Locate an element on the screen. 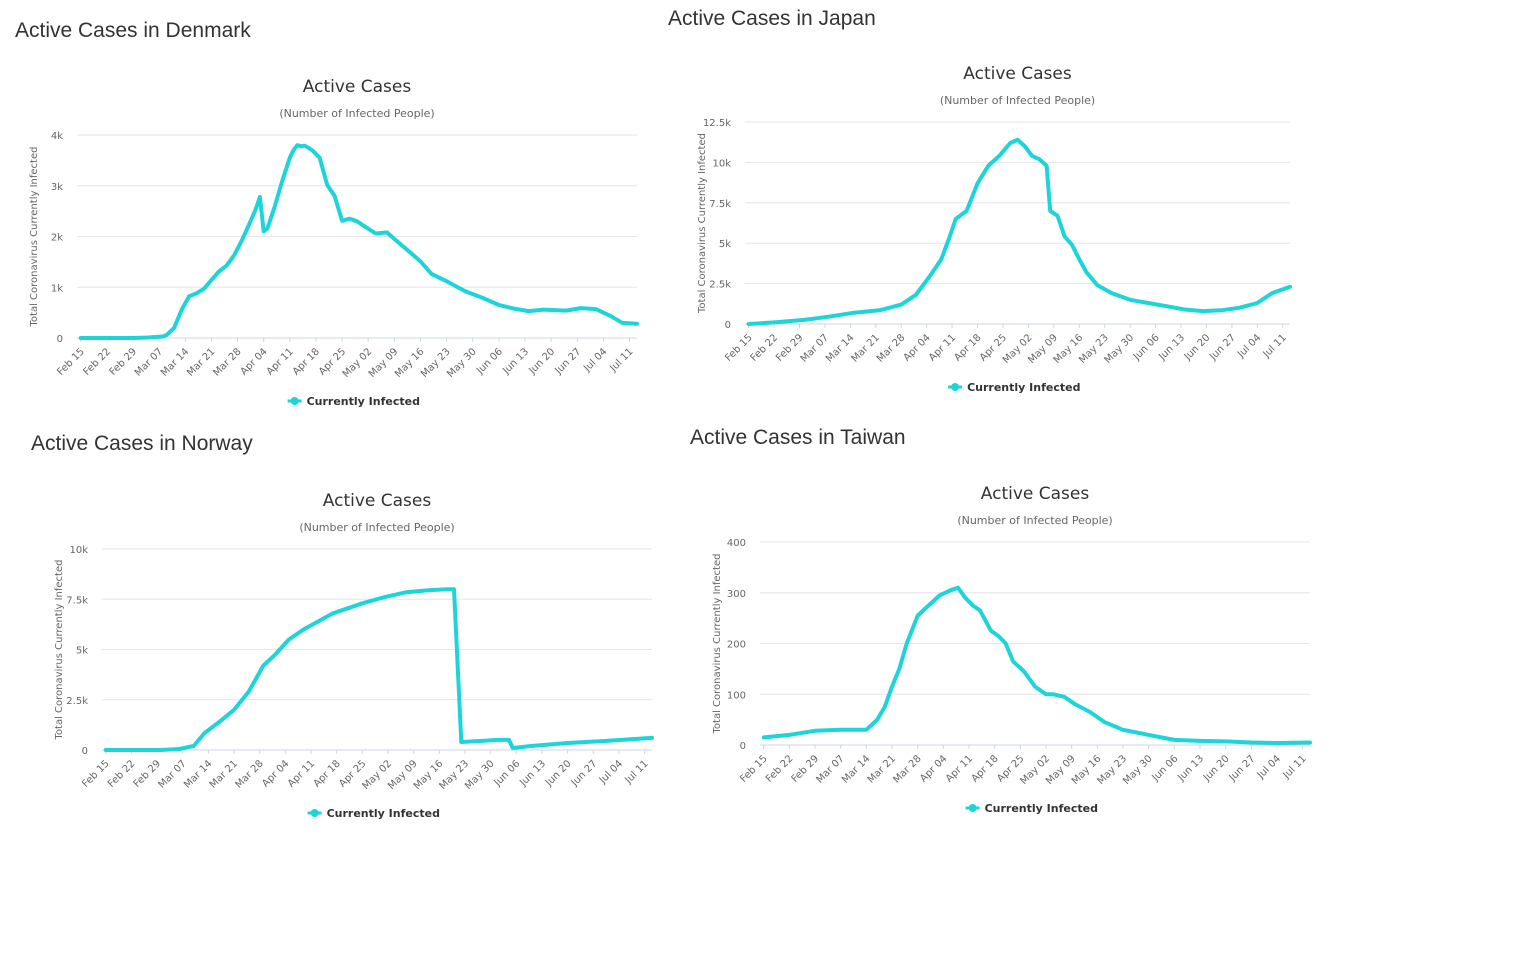 The height and width of the screenshot is (966, 1532). x-tick-label: May 30 is located at coordinates (462, 363).